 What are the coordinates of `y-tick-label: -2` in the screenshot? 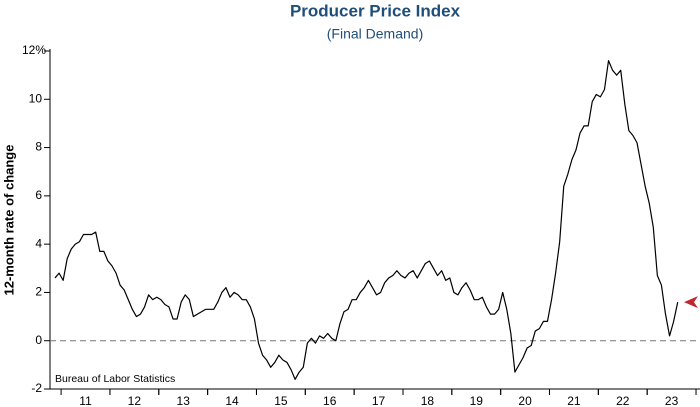 It's located at (36, 388).